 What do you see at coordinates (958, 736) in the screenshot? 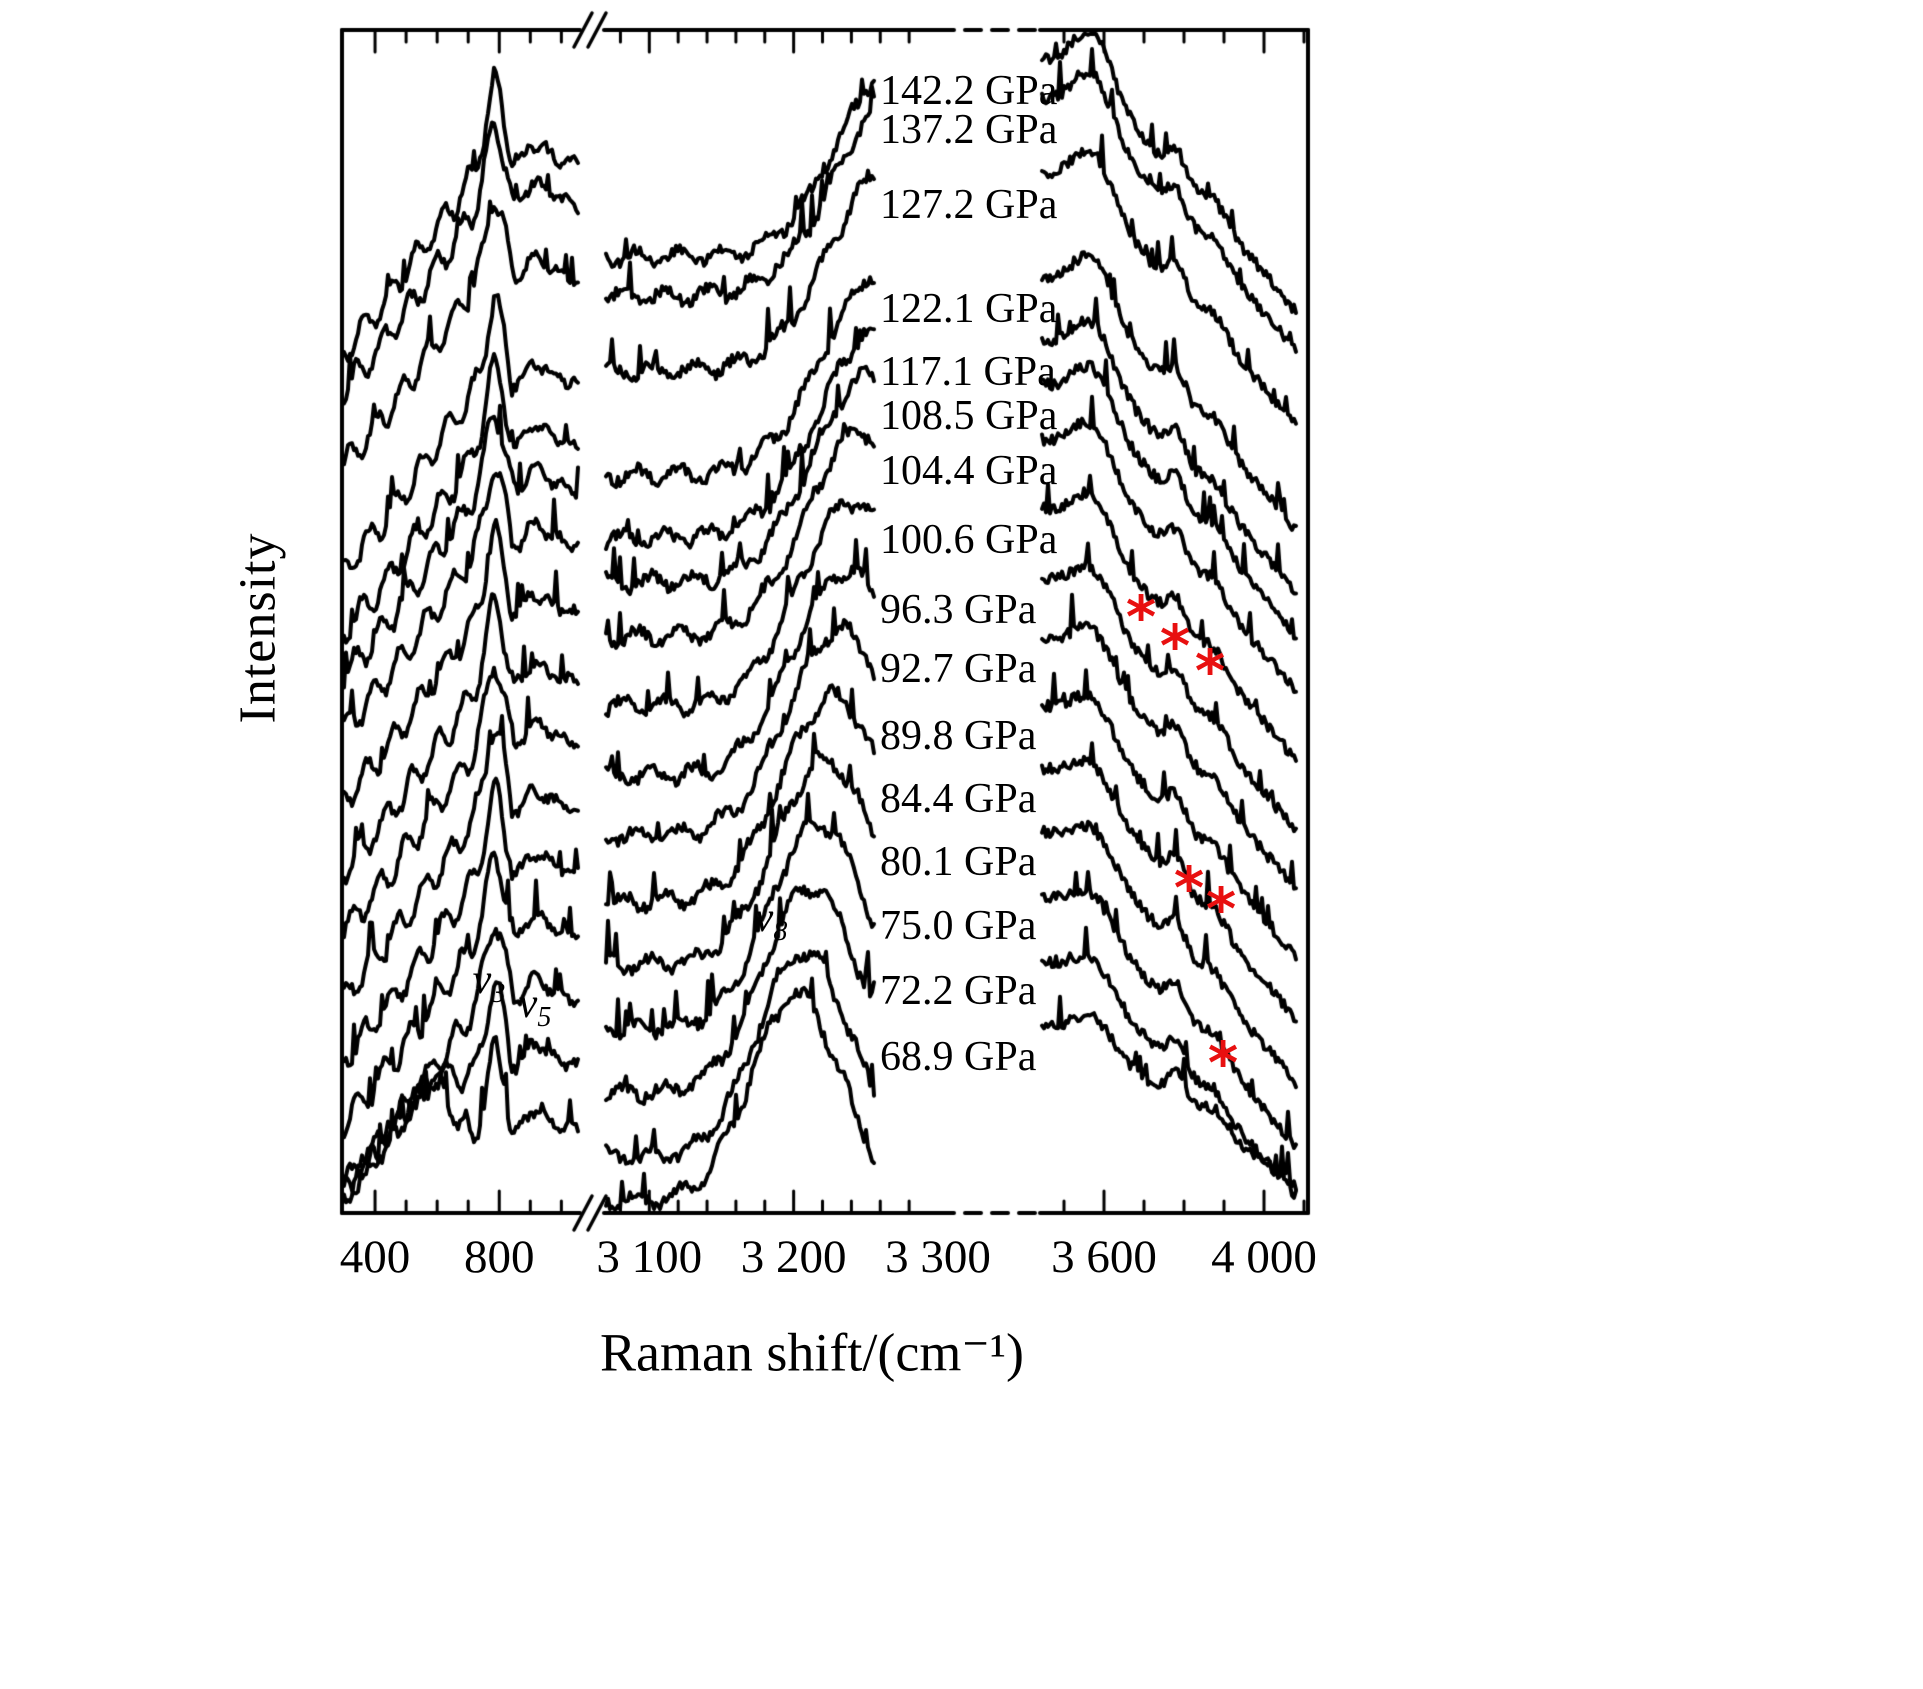
I see `pressure-label: 89.8 GPa` at bounding box center [958, 736].